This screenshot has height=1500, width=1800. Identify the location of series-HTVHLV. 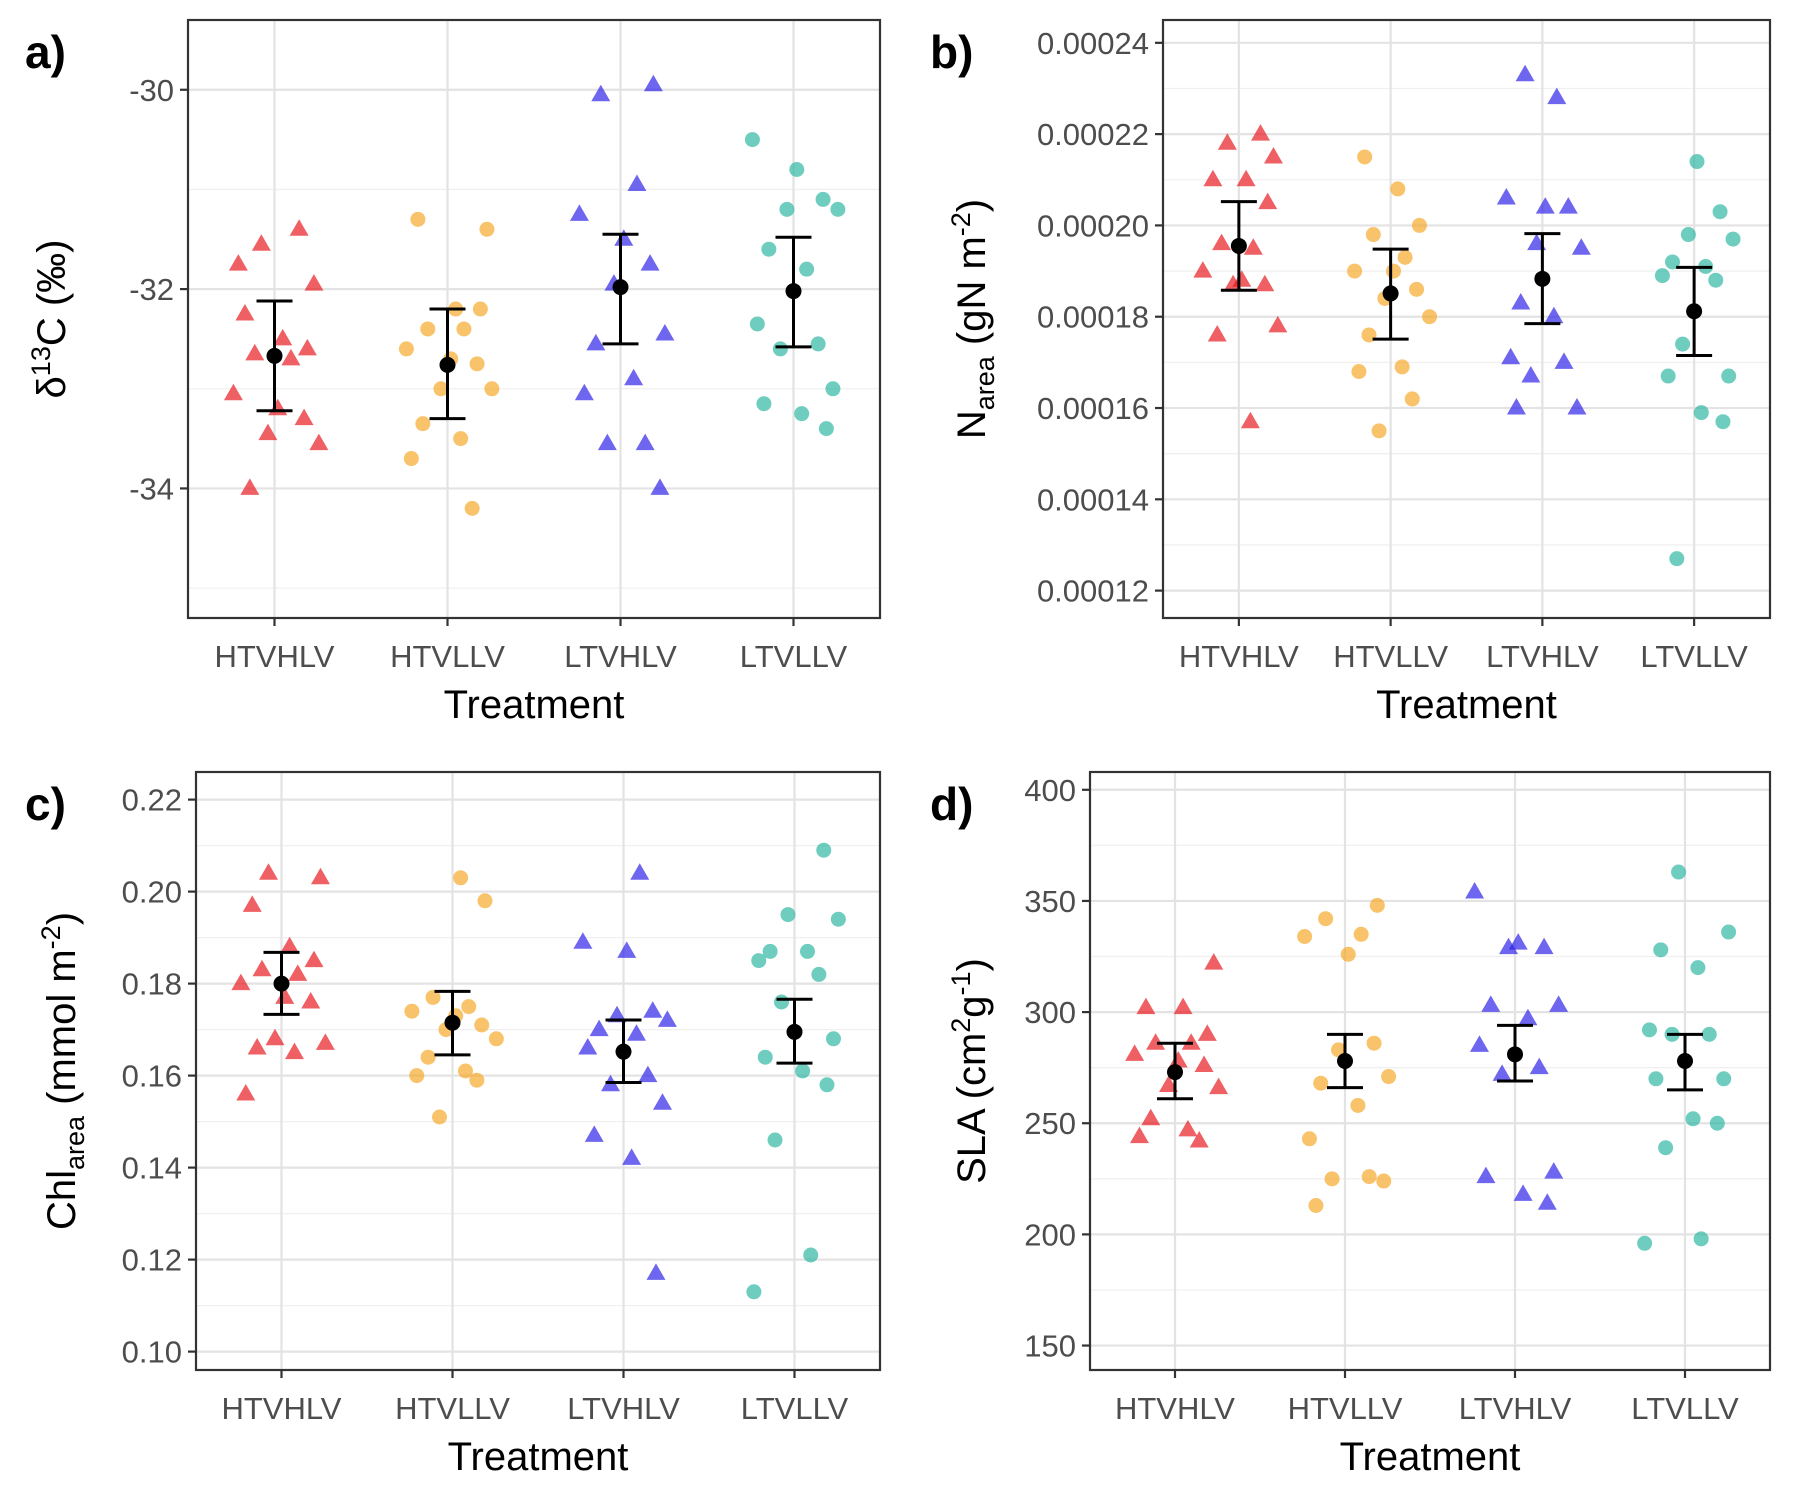
(1240, 276).